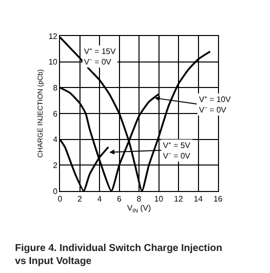 The width and height of the screenshot is (270, 273). Describe the element at coordinates (139, 199) in the screenshot. I see `x-tick-label: 8` at that location.